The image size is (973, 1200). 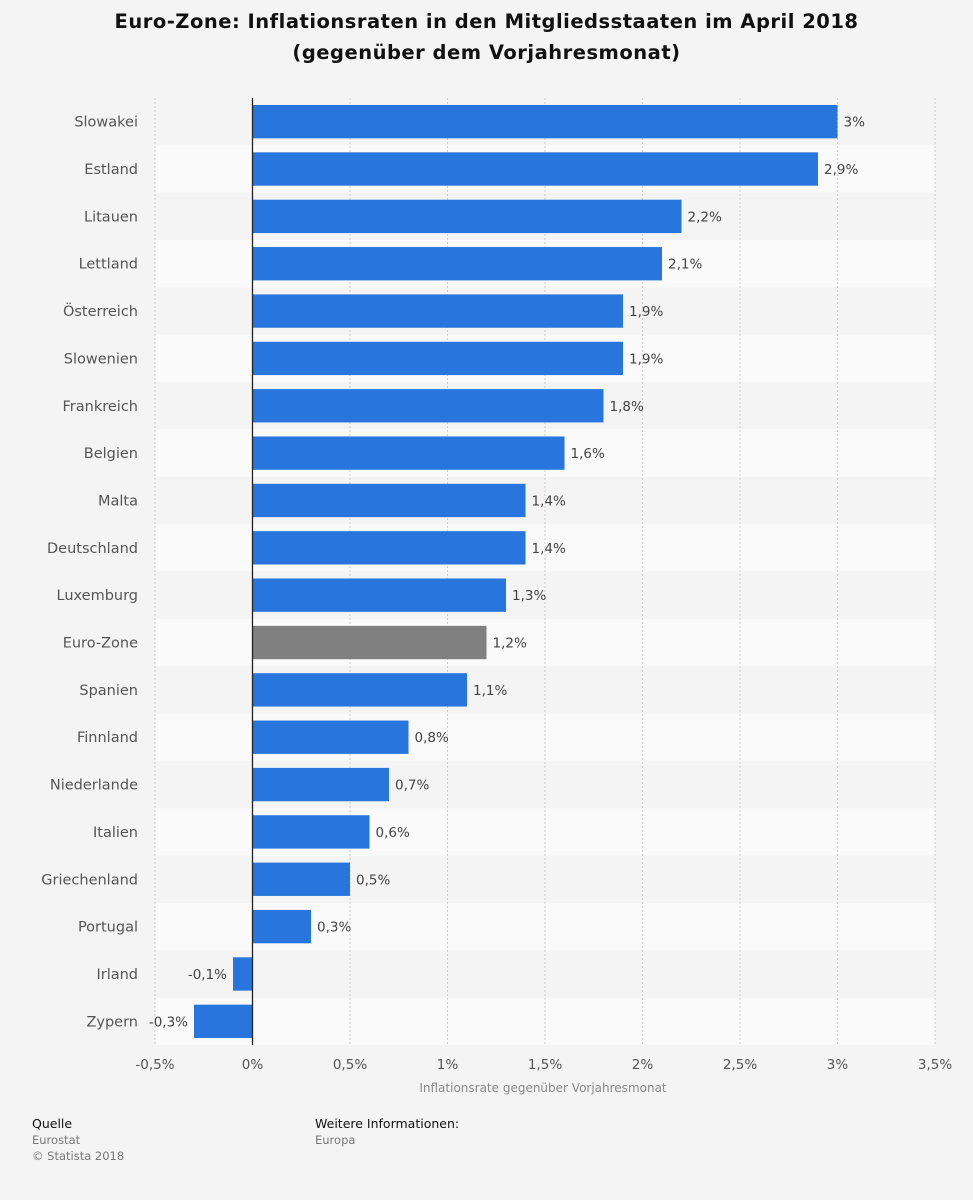 What do you see at coordinates (467, 216) in the screenshot?
I see `bar-litauen` at bounding box center [467, 216].